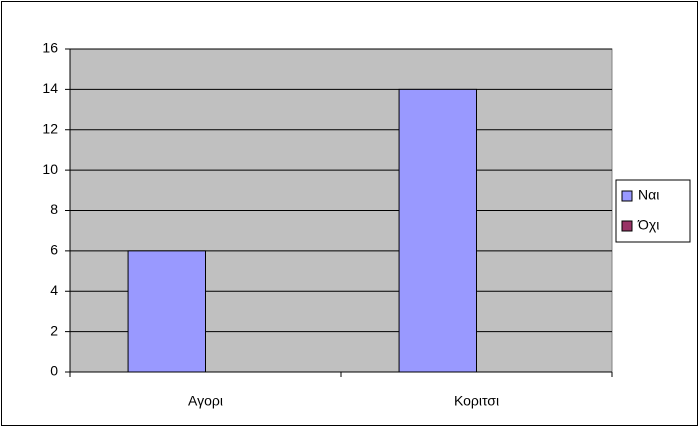  What do you see at coordinates (54, 250) in the screenshot?
I see `y-tick-label: 6` at bounding box center [54, 250].